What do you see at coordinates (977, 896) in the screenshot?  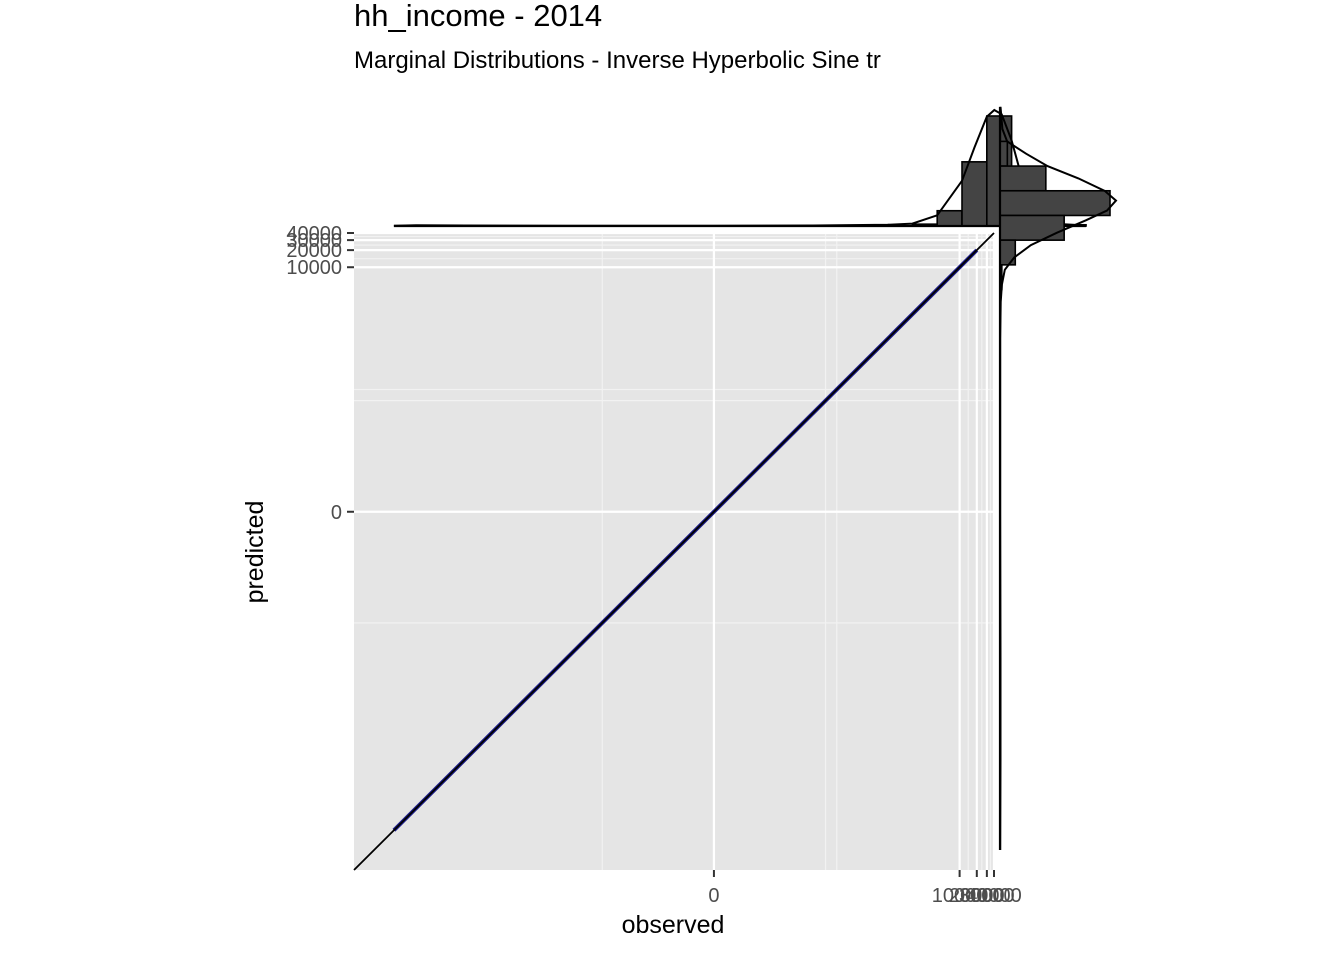 I see `x-tick-label: 20000` at bounding box center [977, 896].